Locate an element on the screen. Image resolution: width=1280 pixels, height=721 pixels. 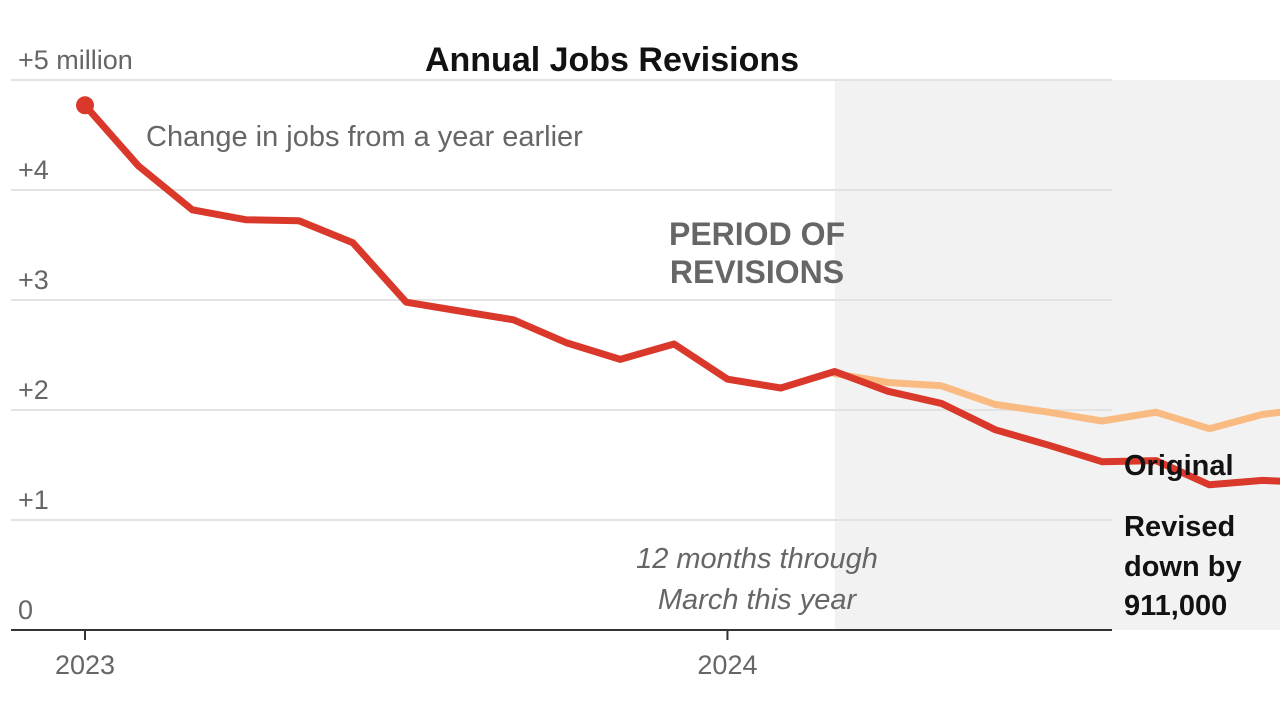
y-tick-label: +5 million is located at coordinates (75, 60).